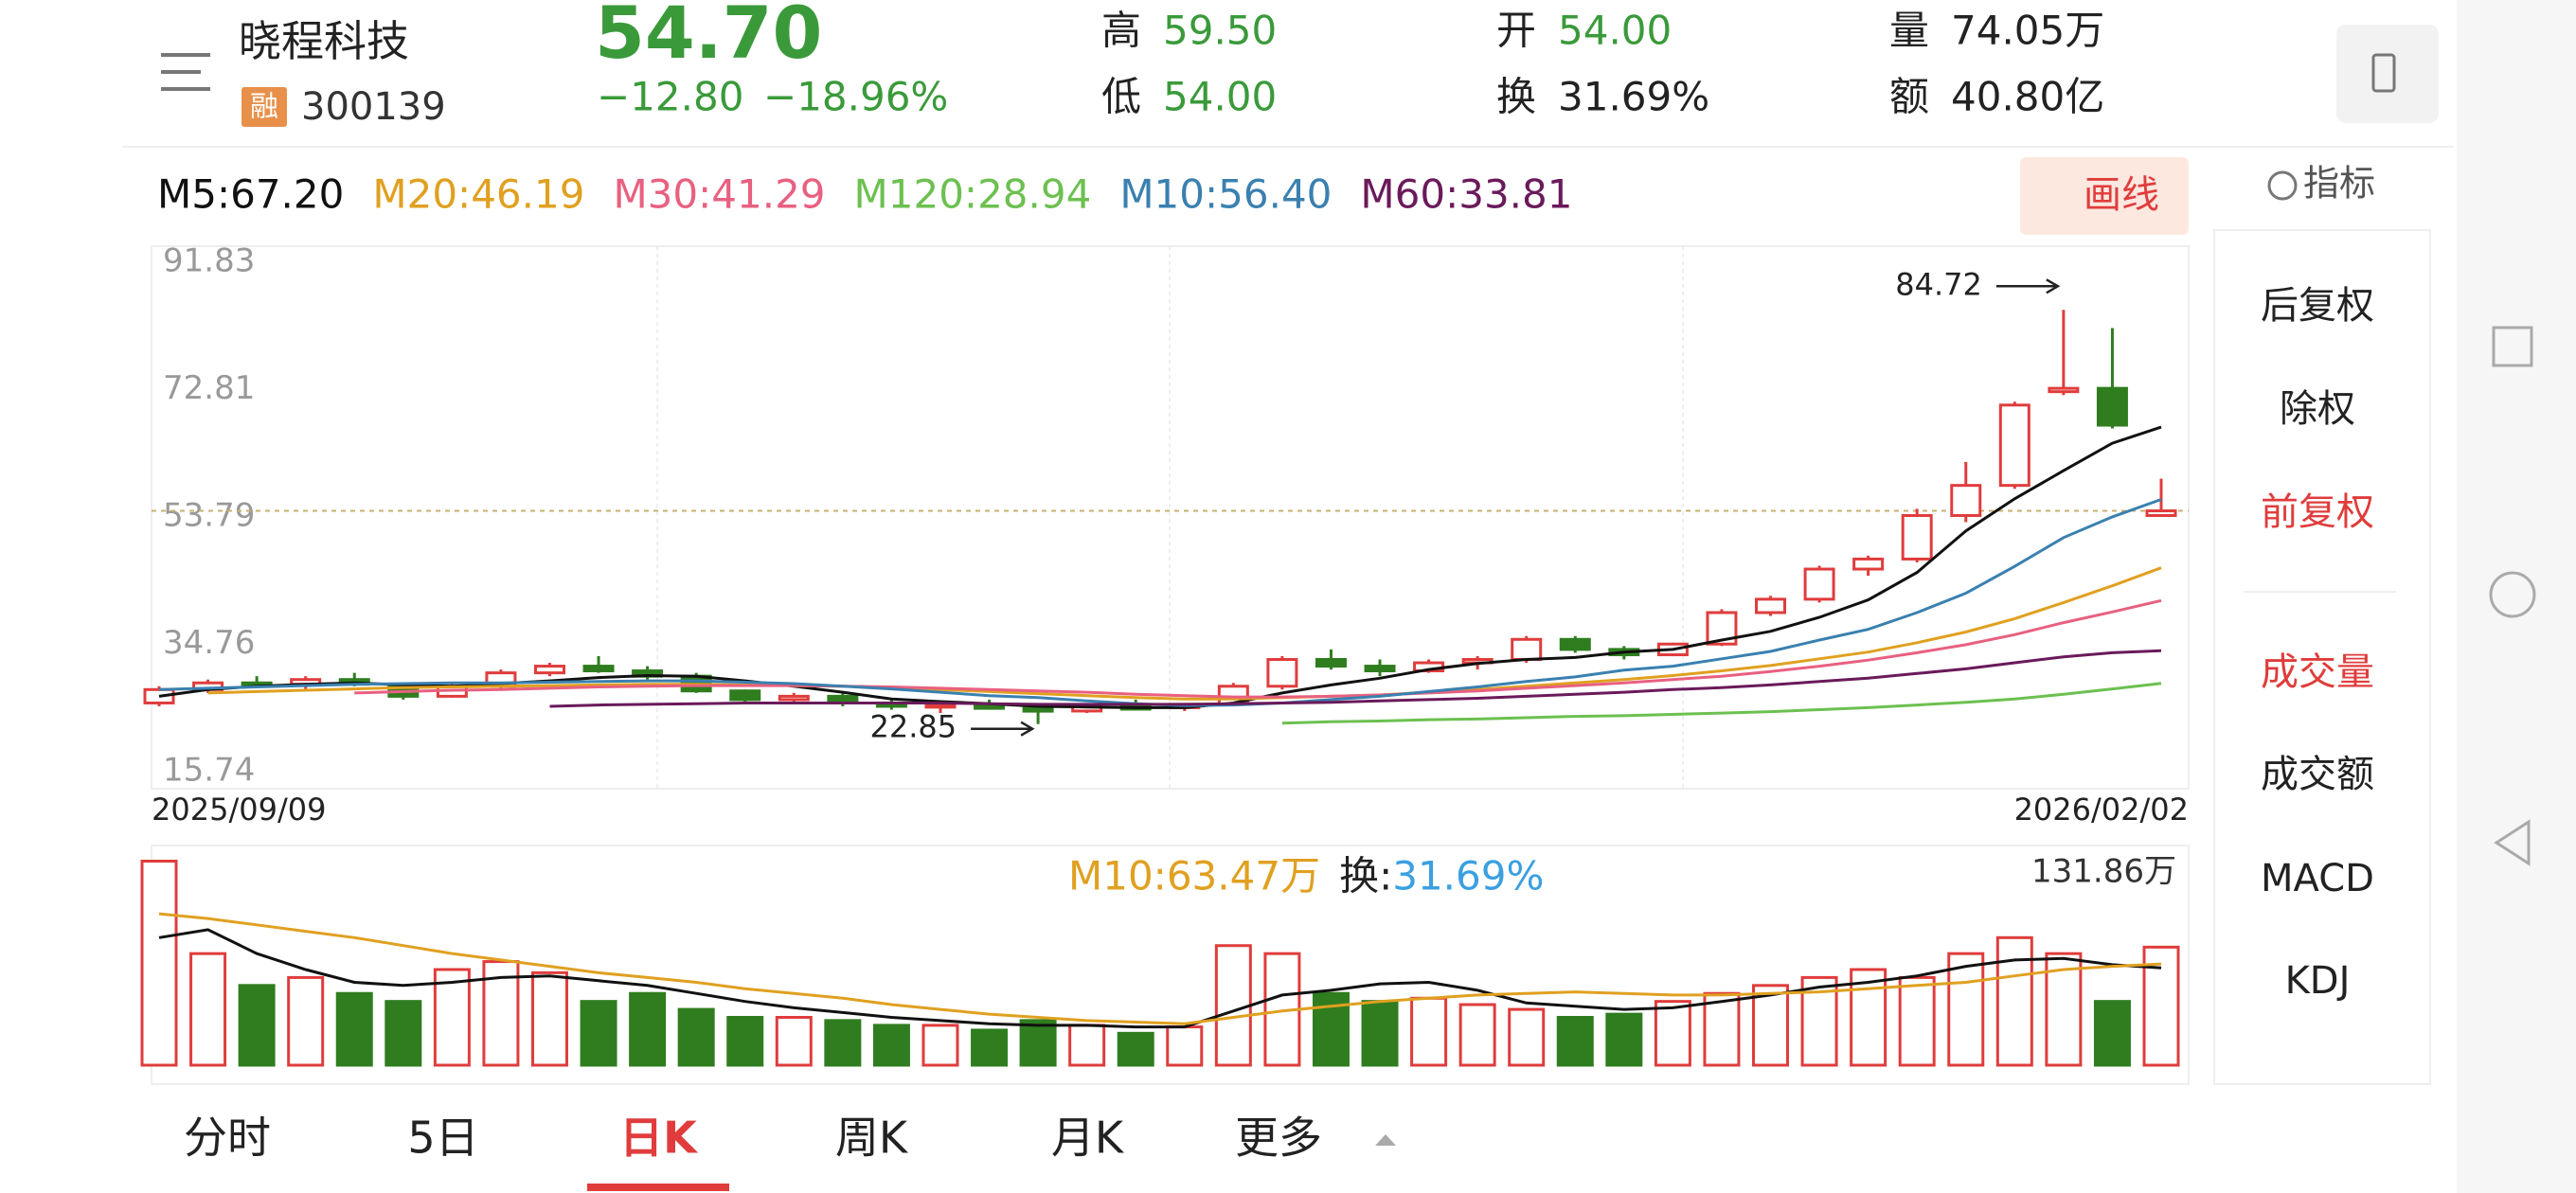 The width and height of the screenshot is (2576, 1193). Describe the element at coordinates (1225, 194) in the screenshot. I see `legend-entry: M10:56.40` at that location.